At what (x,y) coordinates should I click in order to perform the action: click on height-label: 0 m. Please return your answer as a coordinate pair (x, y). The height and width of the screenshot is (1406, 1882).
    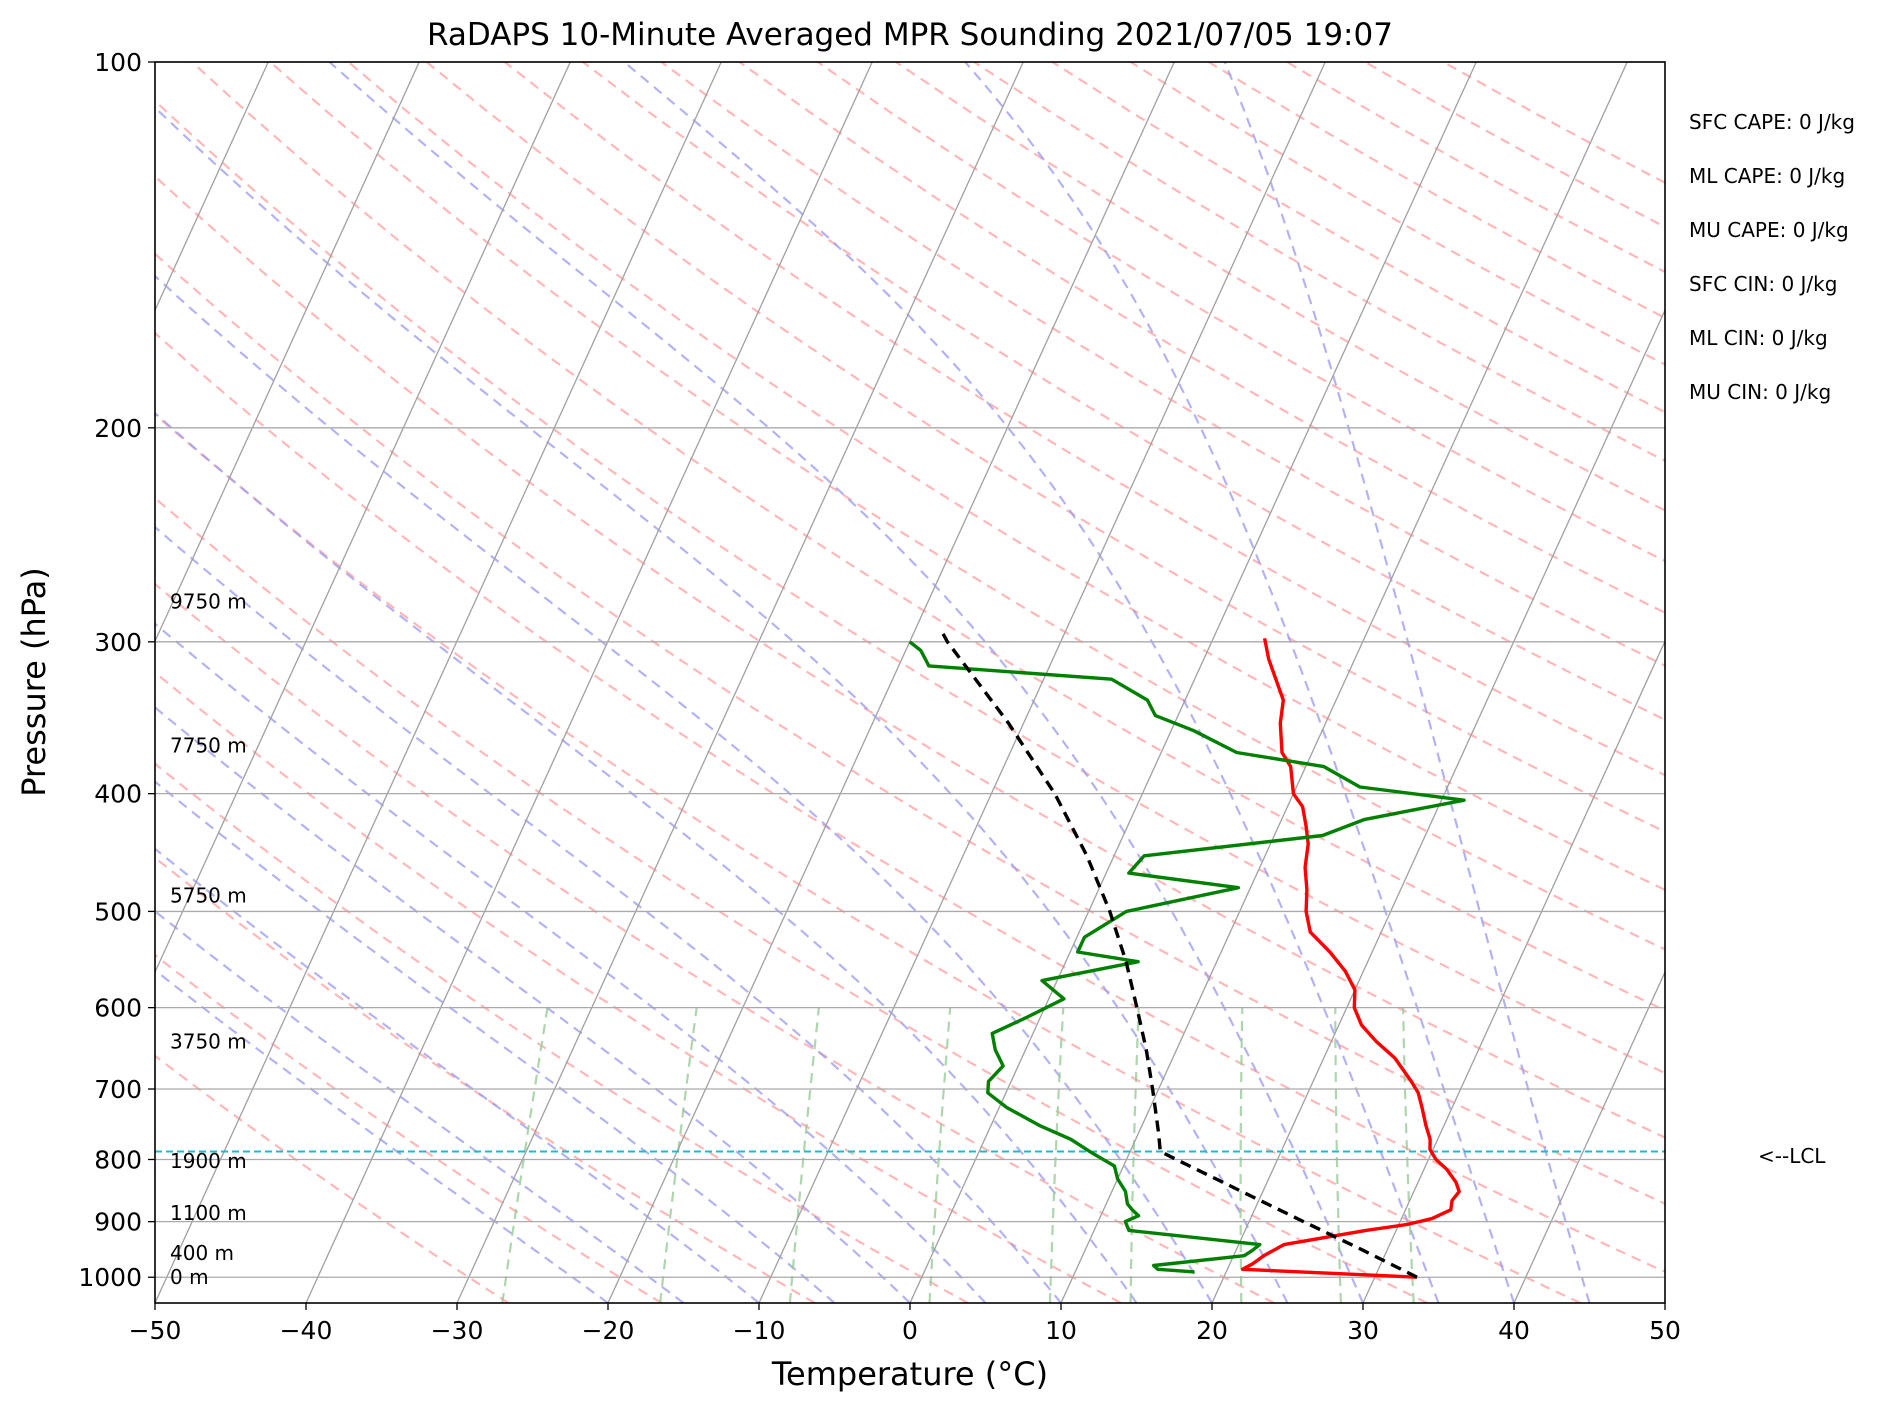
    Looking at the image, I should click on (189, 1277).